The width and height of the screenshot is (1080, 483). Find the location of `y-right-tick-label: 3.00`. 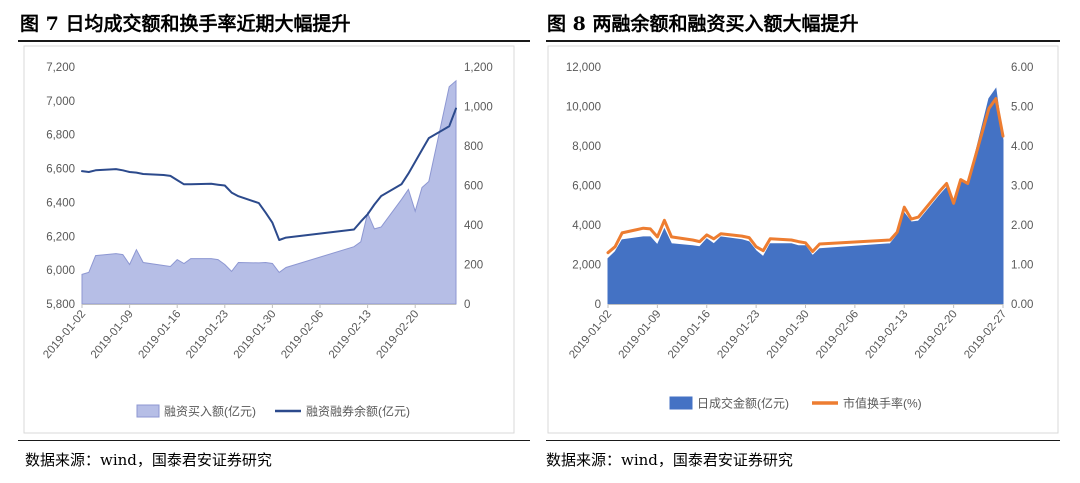

y-right-tick-label: 3.00 is located at coordinates (1022, 187).